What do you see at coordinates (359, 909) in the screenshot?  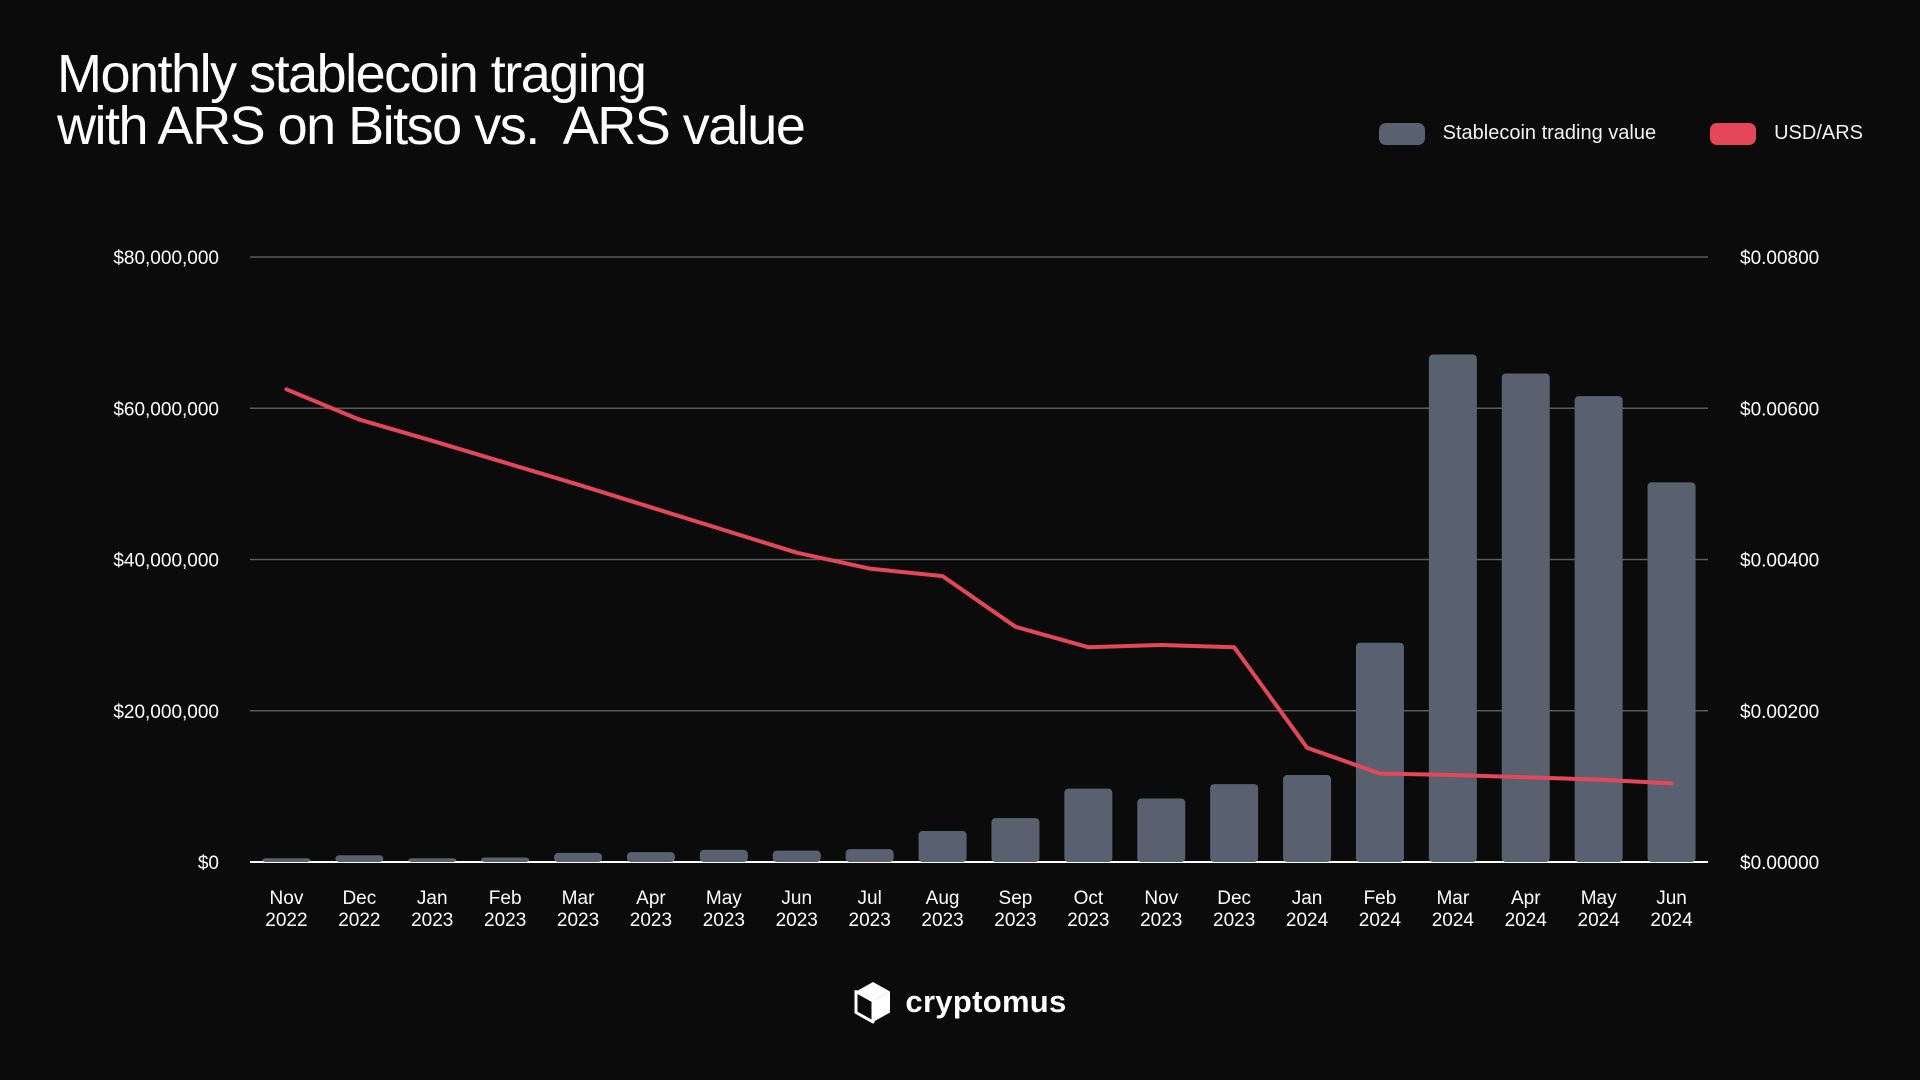 I see `x-tick-label: Dec 2022` at bounding box center [359, 909].